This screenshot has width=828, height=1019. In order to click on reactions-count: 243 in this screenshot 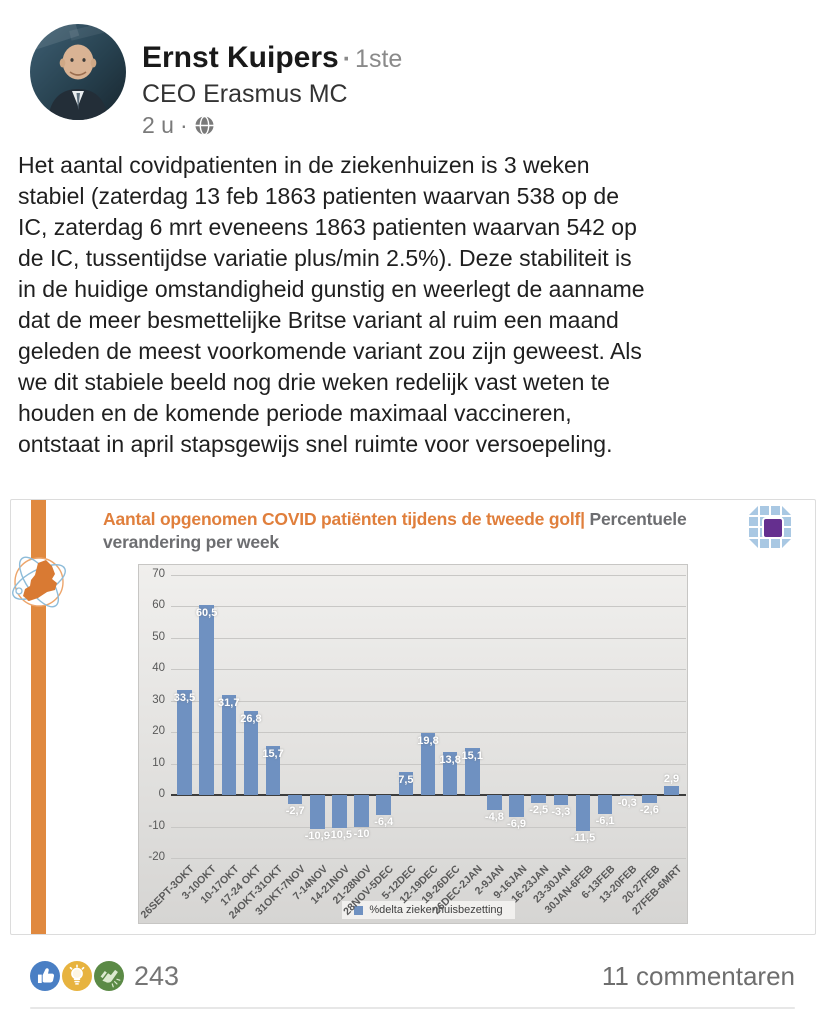, I will do `click(157, 975)`.